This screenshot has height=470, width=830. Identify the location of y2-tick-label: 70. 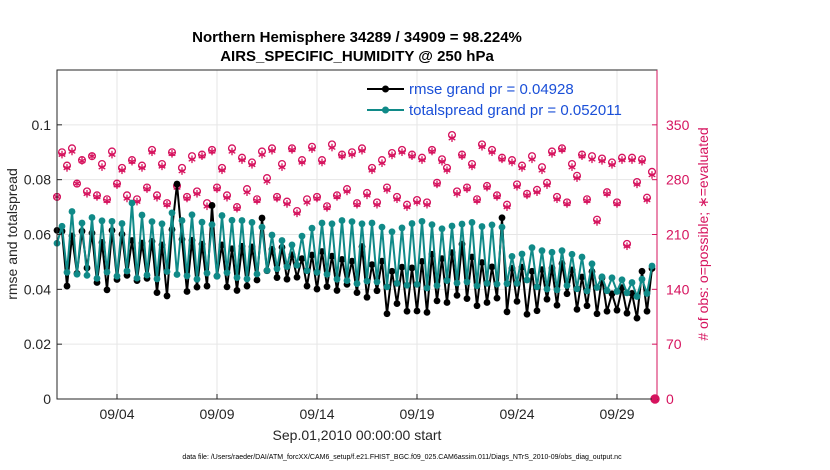
(674, 344).